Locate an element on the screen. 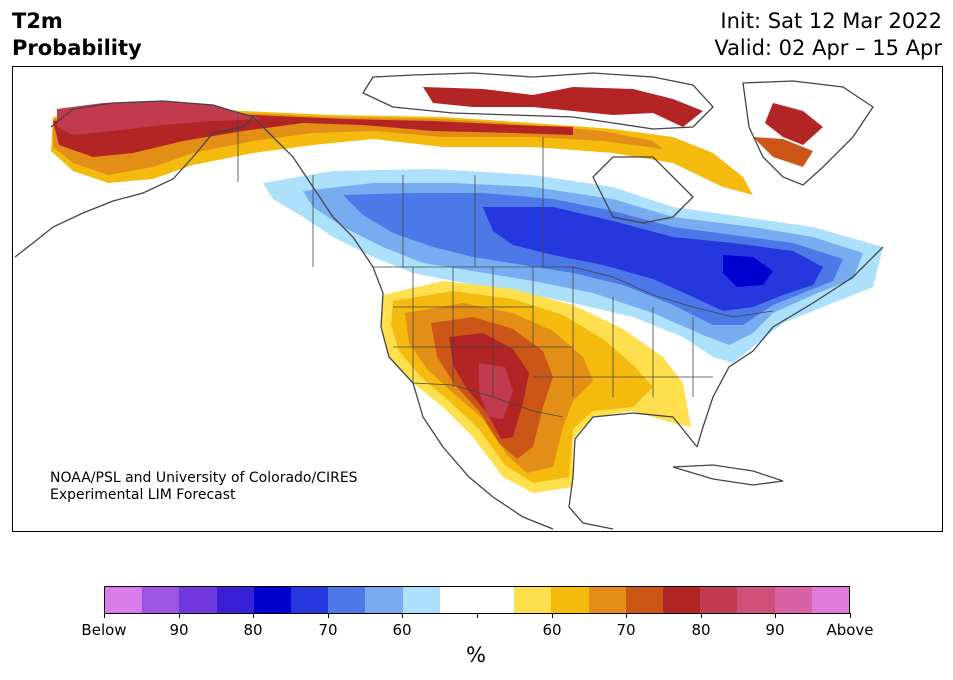 Image resolution: width=953 pixels, height=680 pixels. warm-region-arctic-islands is located at coordinates (563, 107).